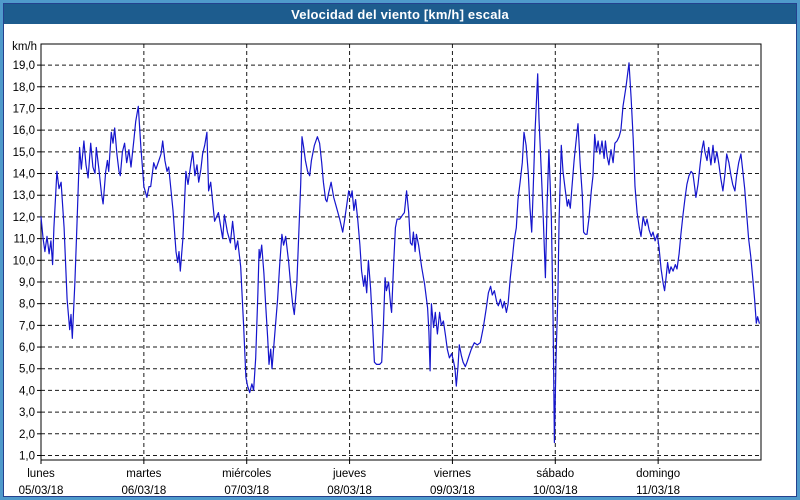 The width and height of the screenshot is (800, 500). What do you see at coordinates (24, 109) in the screenshot?
I see `y-tick-label: 17,0` at bounding box center [24, 109].